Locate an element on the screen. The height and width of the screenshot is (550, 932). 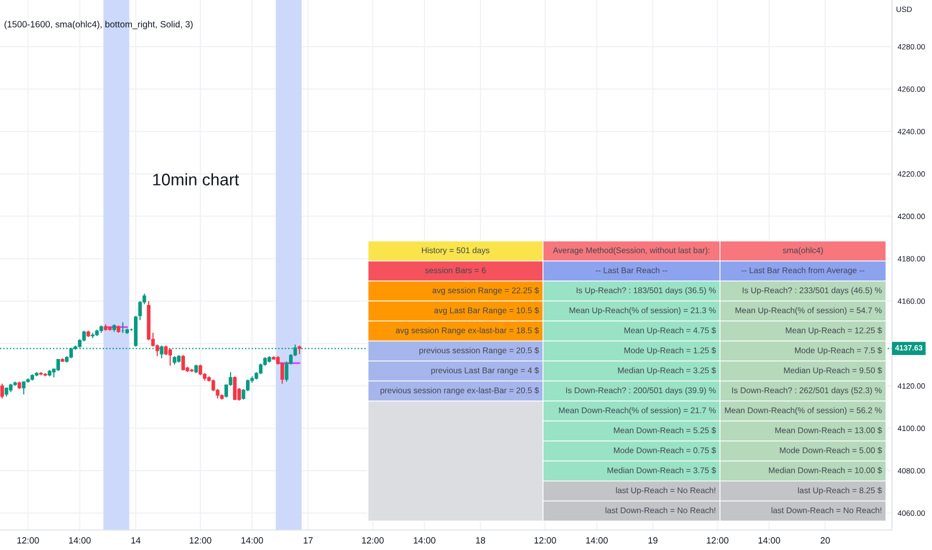
annotation: Average Method(Session, without last bar): is located at coordinates (631, 251).